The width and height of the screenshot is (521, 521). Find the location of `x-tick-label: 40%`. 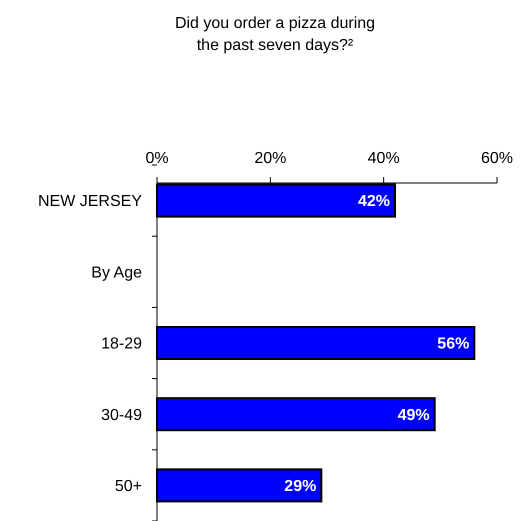

x-tick-label: 40% is located at coordinates (384, 158).